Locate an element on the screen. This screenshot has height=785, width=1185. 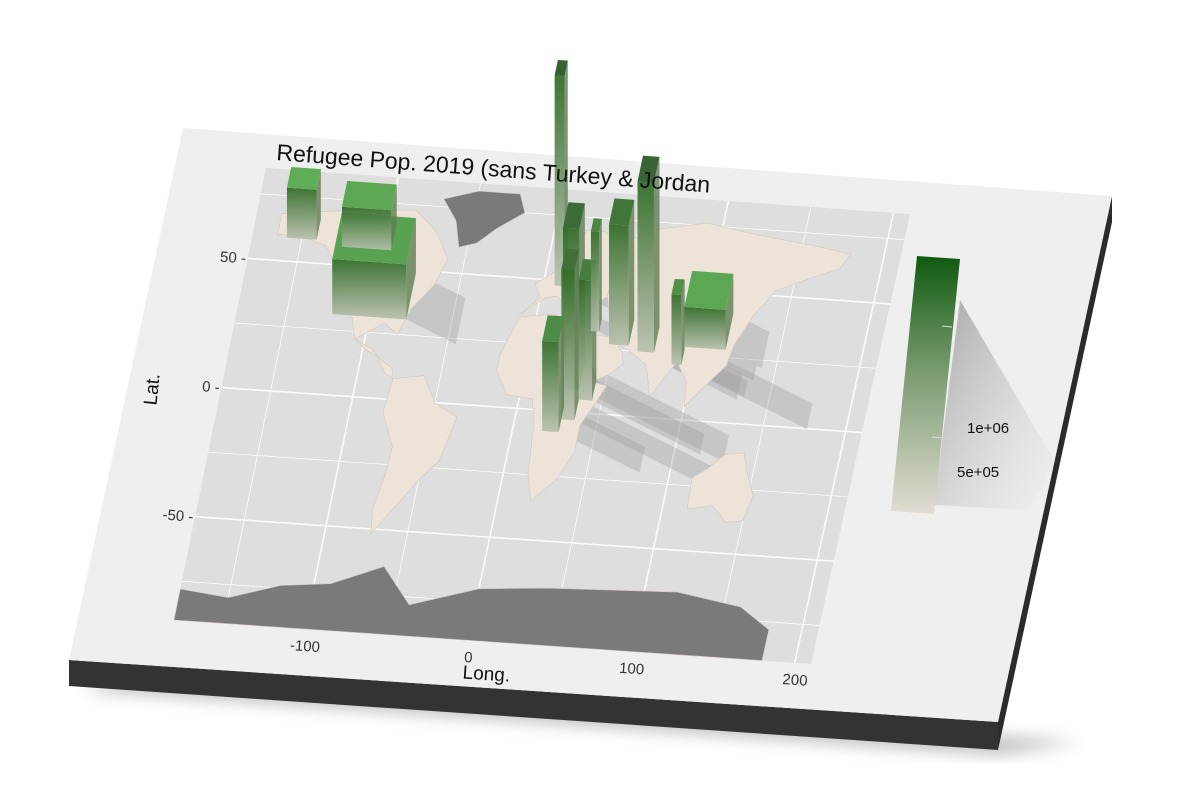
legend-colorbar is located at coordinates (925, 385).